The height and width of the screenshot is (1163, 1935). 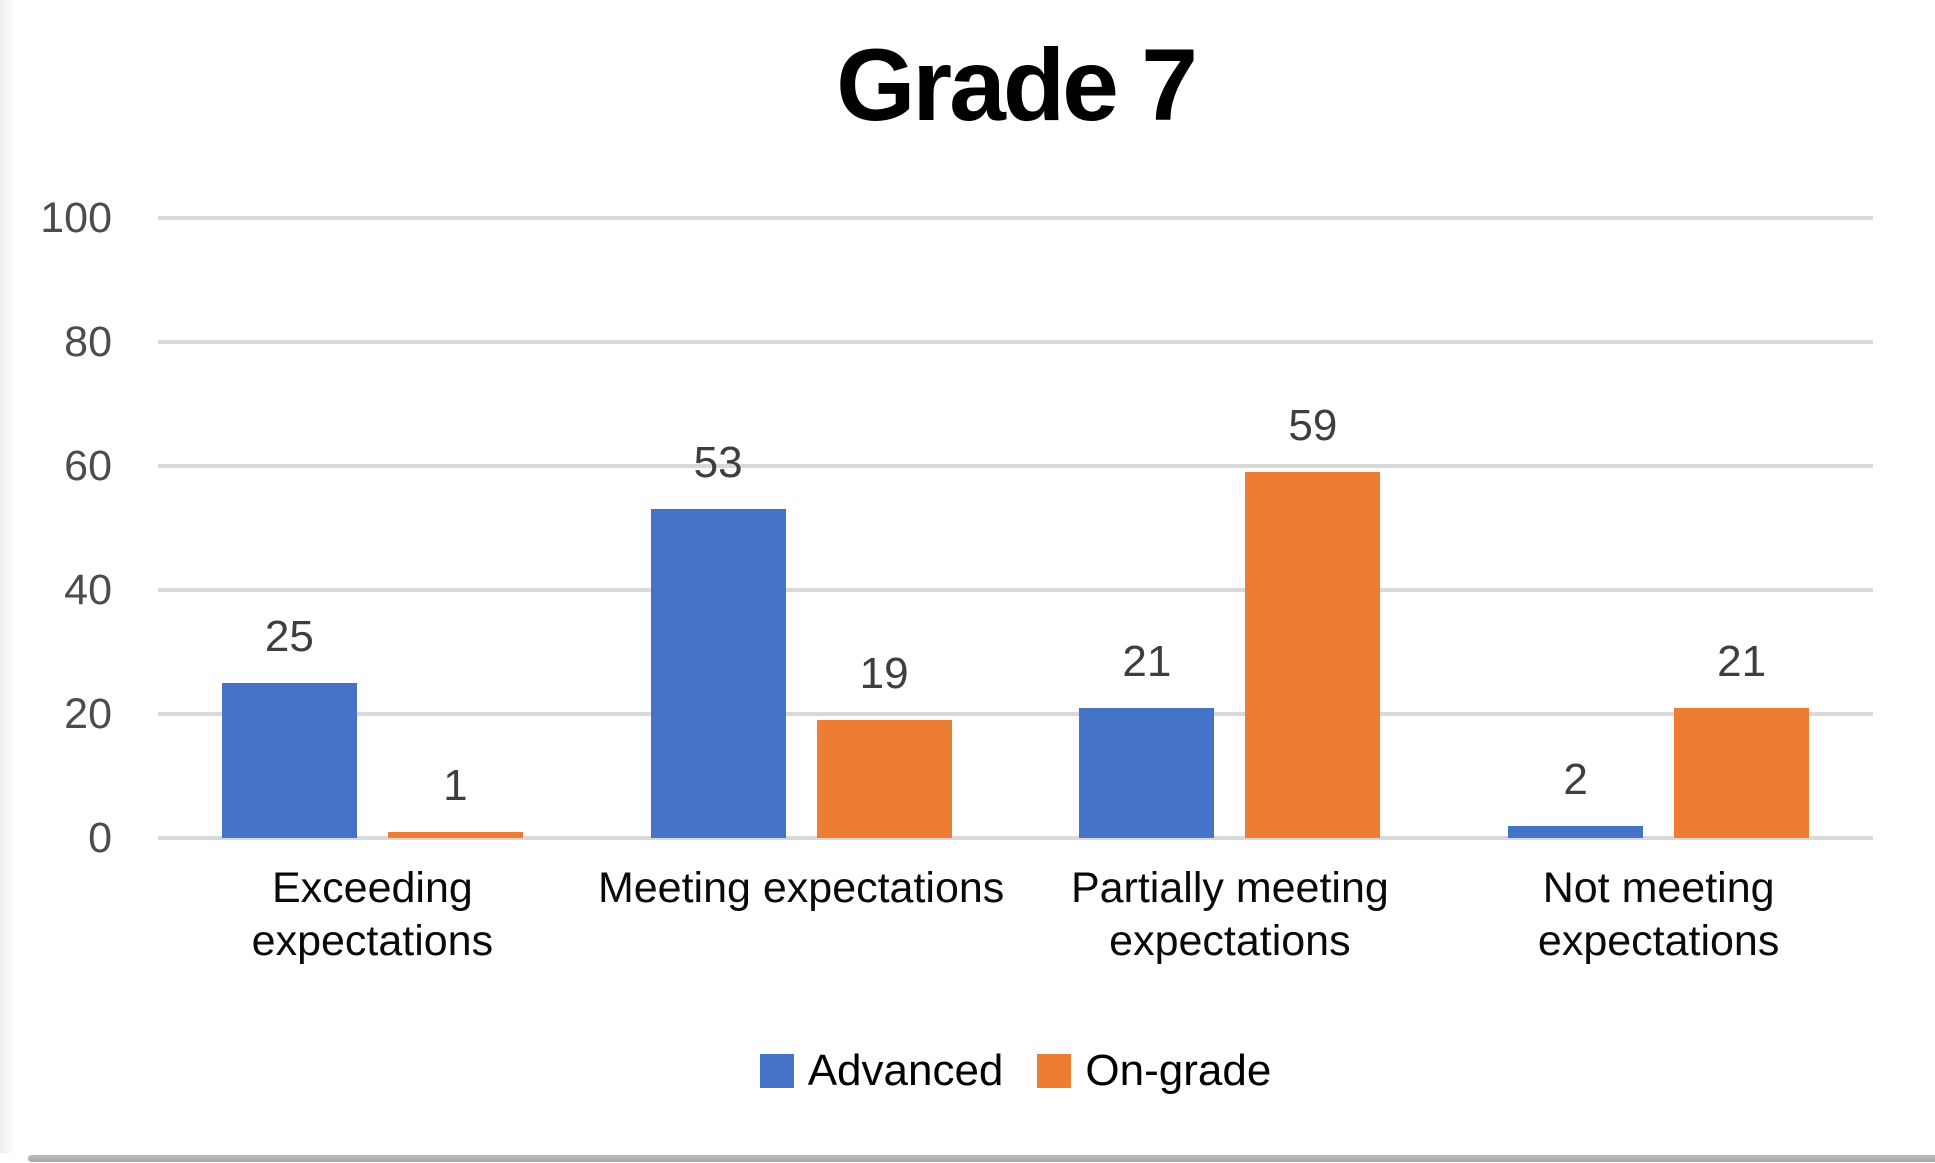 What do you see at coordinates (1017, 85) in the screenshot?
I see `chart-title: Grade 7` at bounding box center [1017, 85].